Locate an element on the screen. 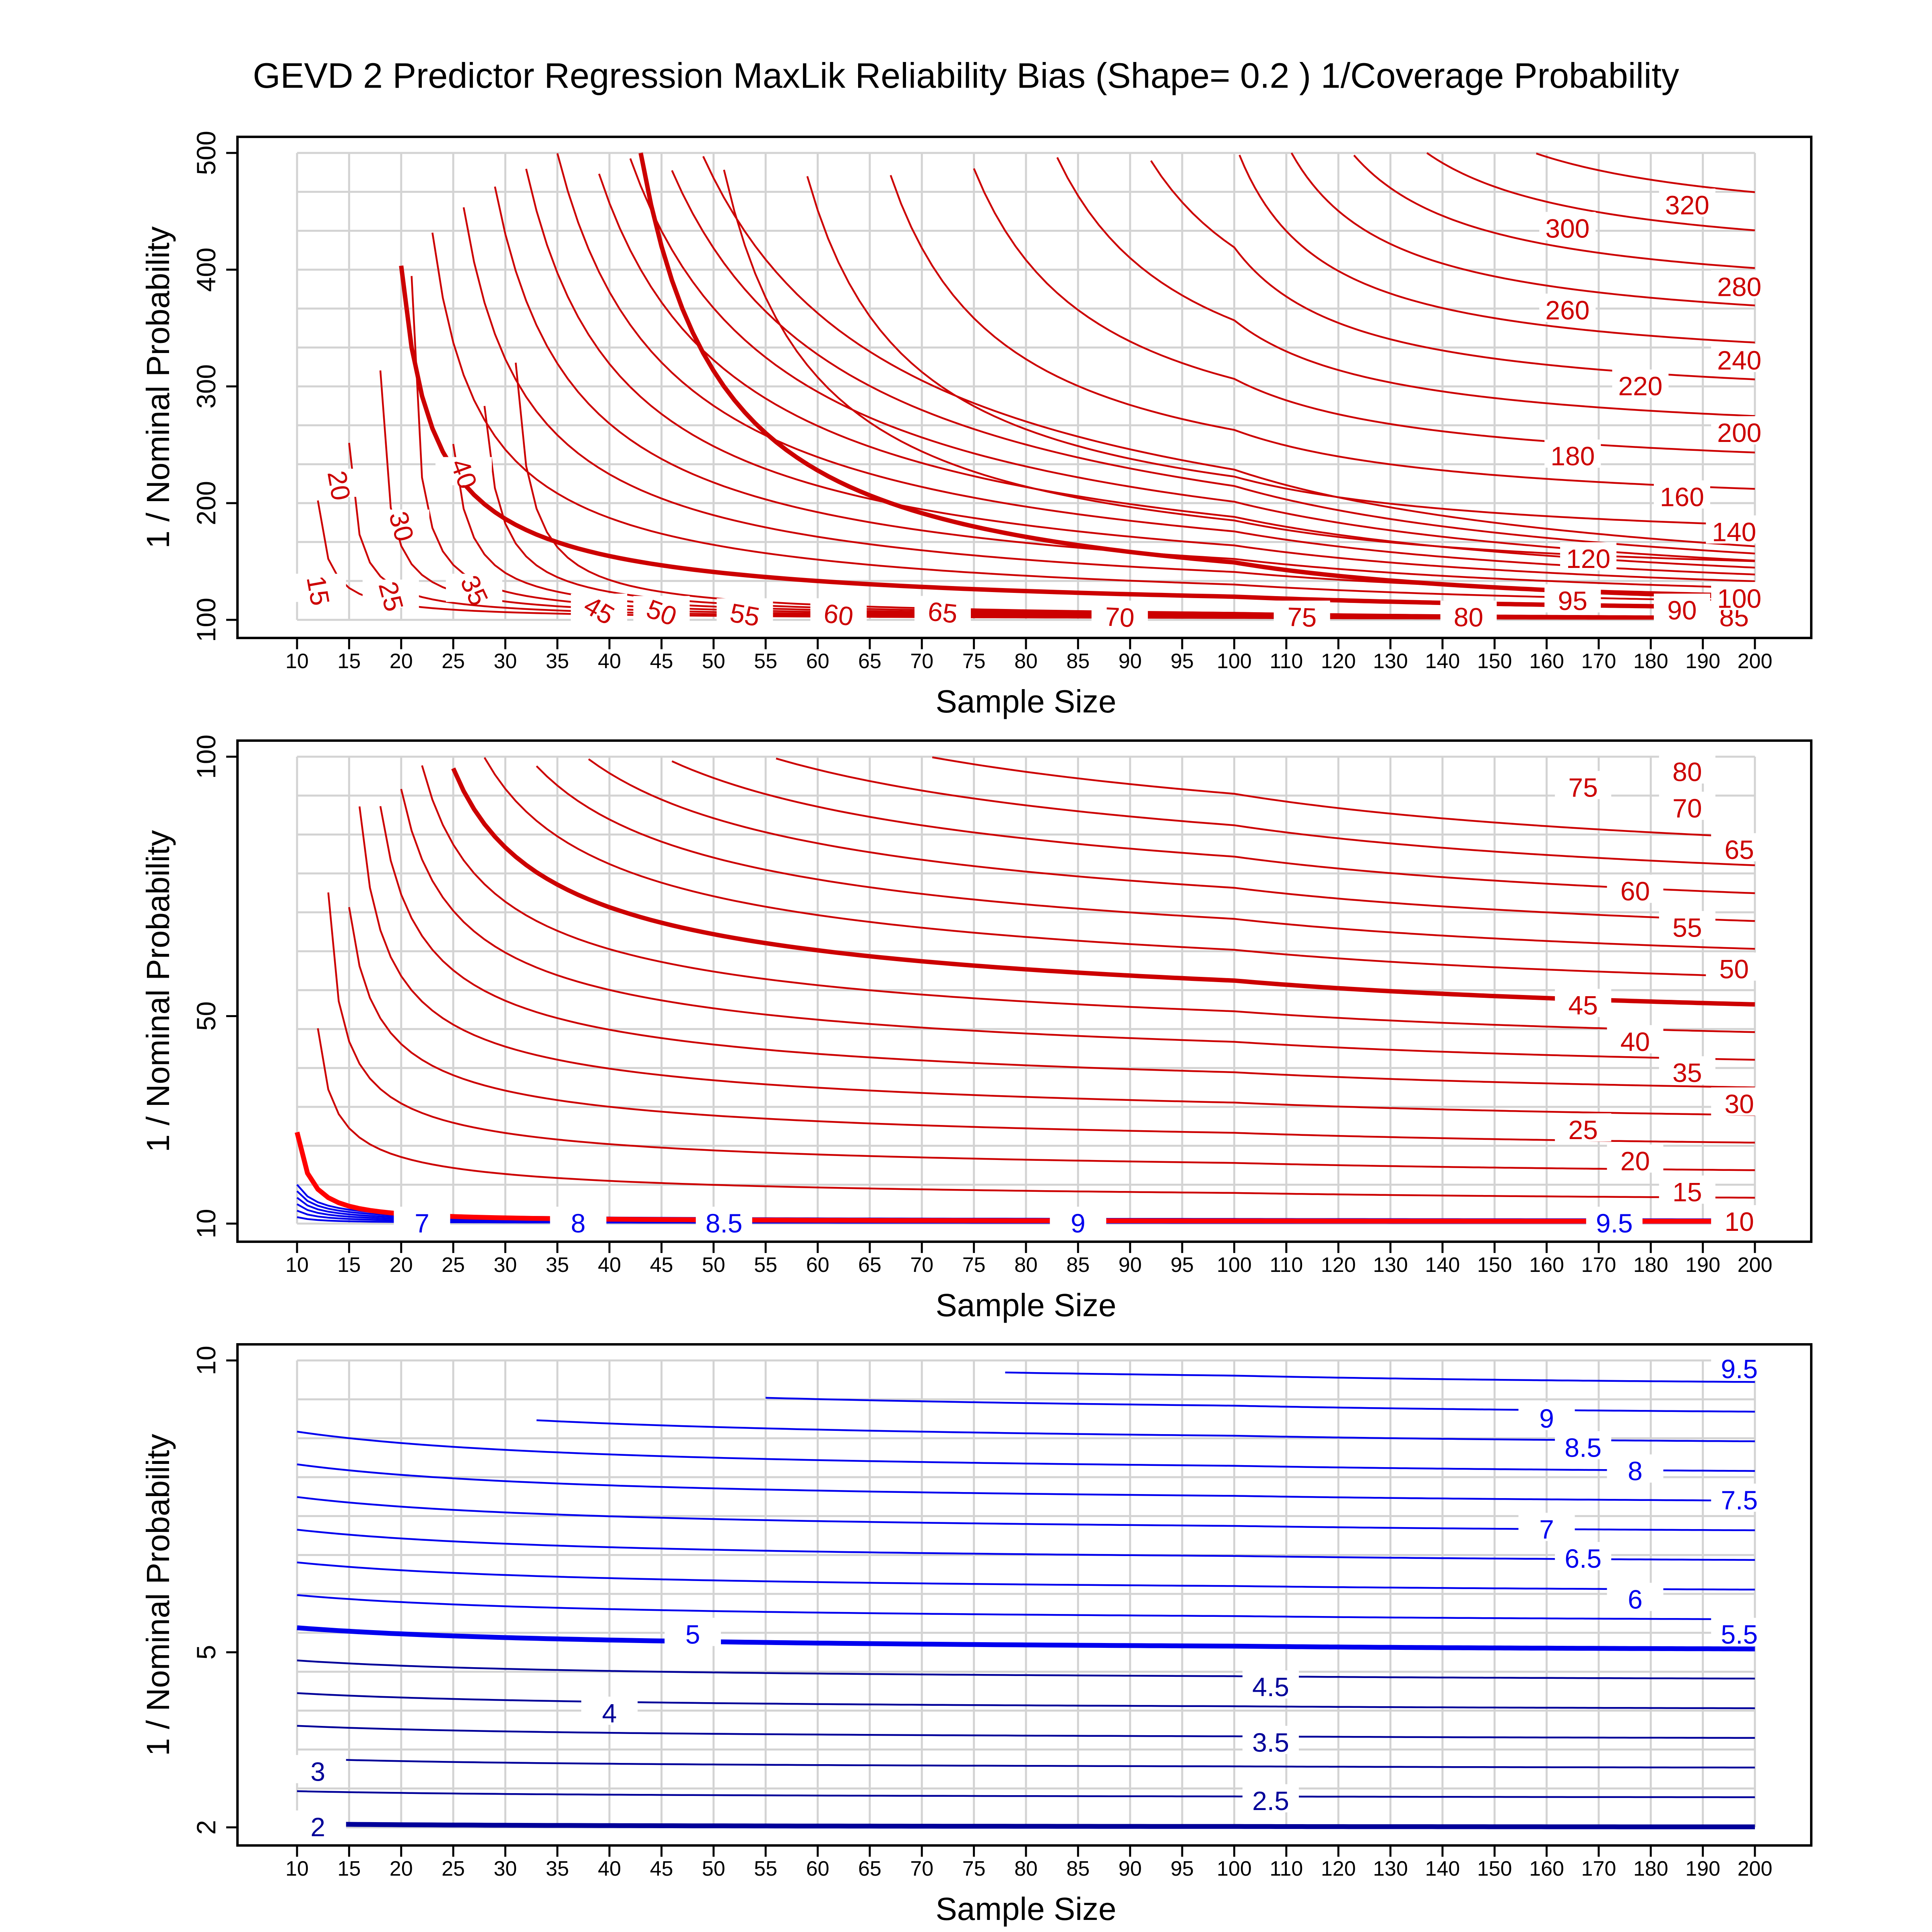 Image resolution: width=1932 pixels, height=1932 pixels. x-tick-label: 70 is located at coordinates (921, 1868).